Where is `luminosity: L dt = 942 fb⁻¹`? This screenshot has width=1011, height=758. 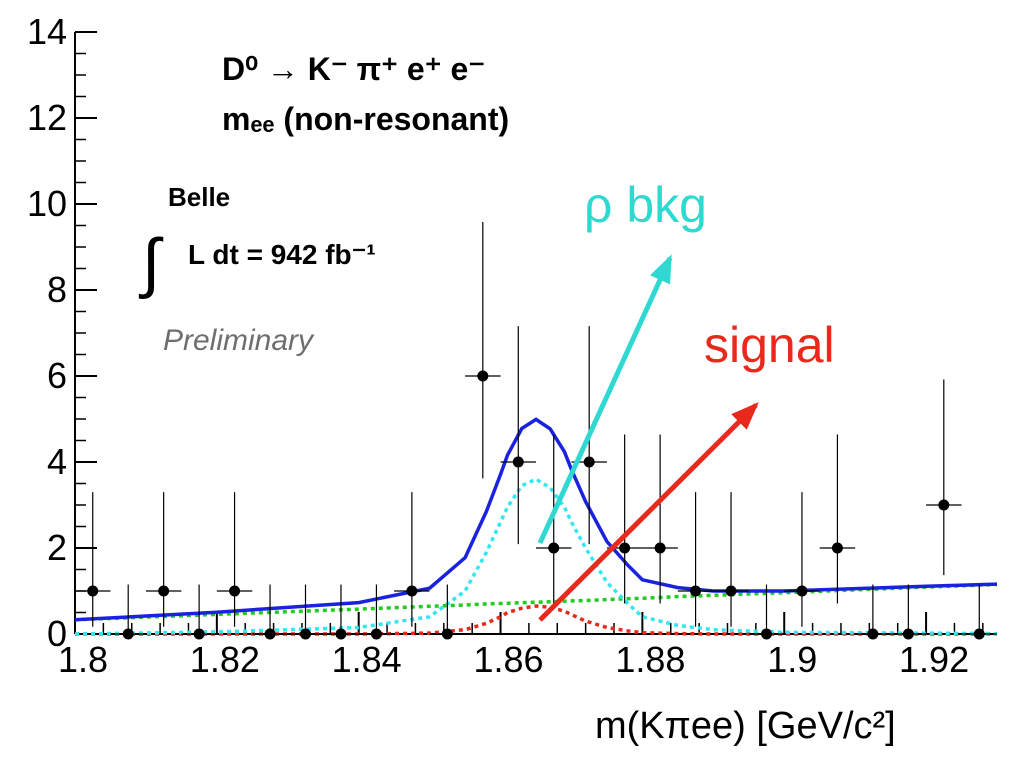
luminosity: L dt = 942 fb⁻¹ is located at coordinates (282, 254).